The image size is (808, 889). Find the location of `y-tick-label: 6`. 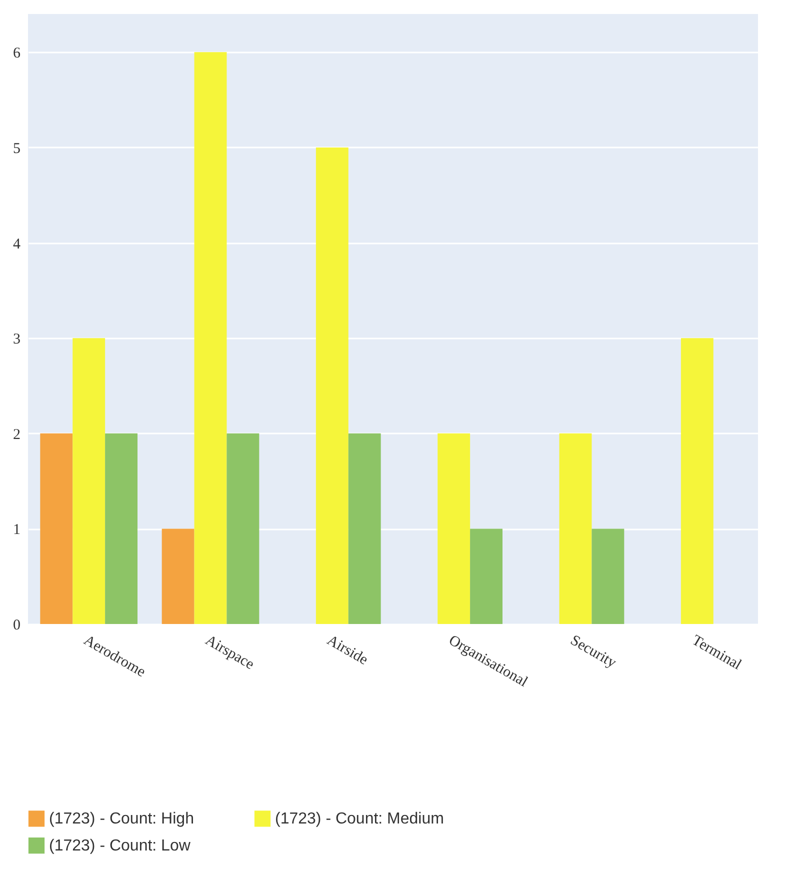

y-tick-label: 6 is located at coordinates (17, 54).